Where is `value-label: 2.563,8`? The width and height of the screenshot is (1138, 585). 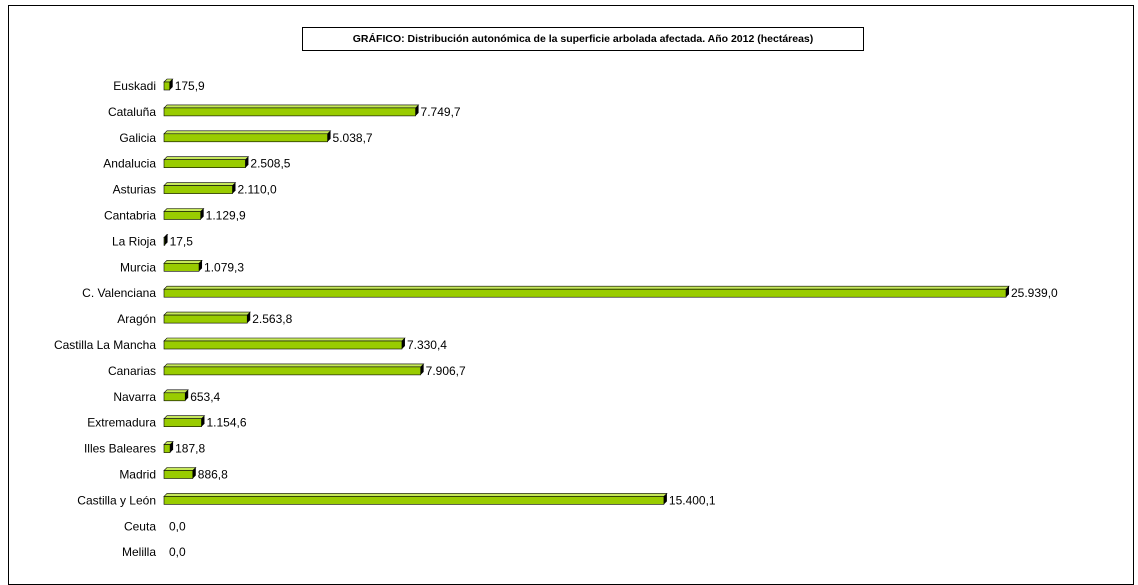
value-label: 2.563,8 is located at coordinates (272, 319).